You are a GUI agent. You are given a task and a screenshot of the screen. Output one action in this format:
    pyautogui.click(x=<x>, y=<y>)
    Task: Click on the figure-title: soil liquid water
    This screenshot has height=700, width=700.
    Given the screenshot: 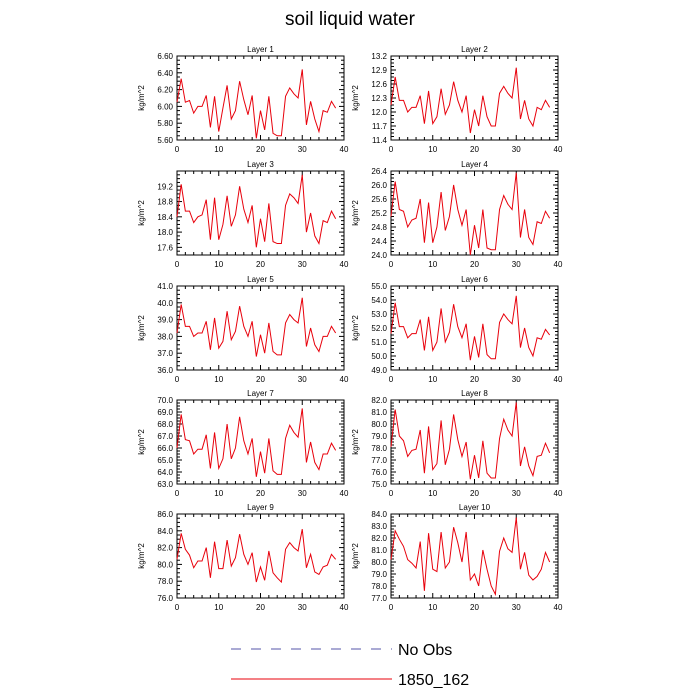 What is the action you would take?
    pyautogui.click(x=350, y=19)
    